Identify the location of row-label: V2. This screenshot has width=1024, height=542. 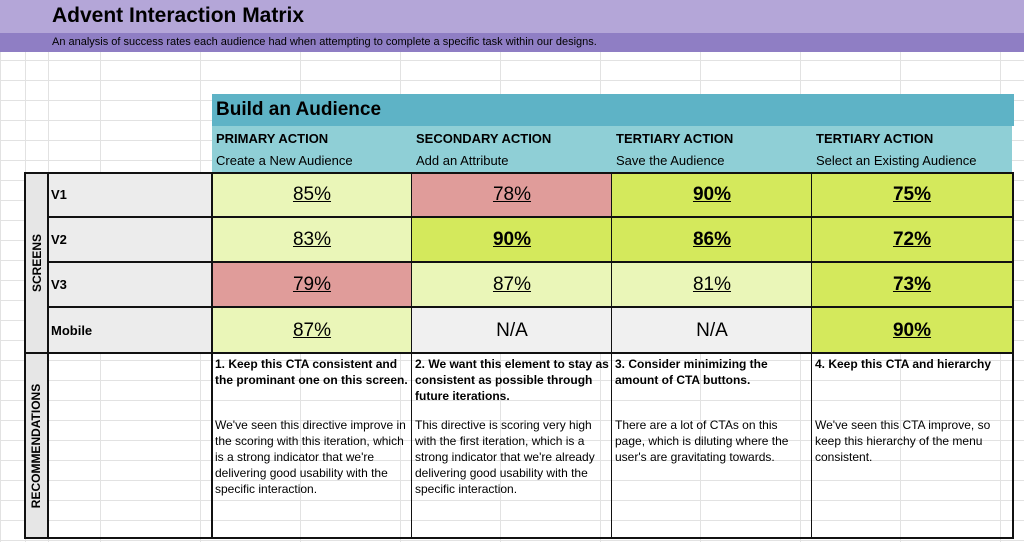
(130, 240).